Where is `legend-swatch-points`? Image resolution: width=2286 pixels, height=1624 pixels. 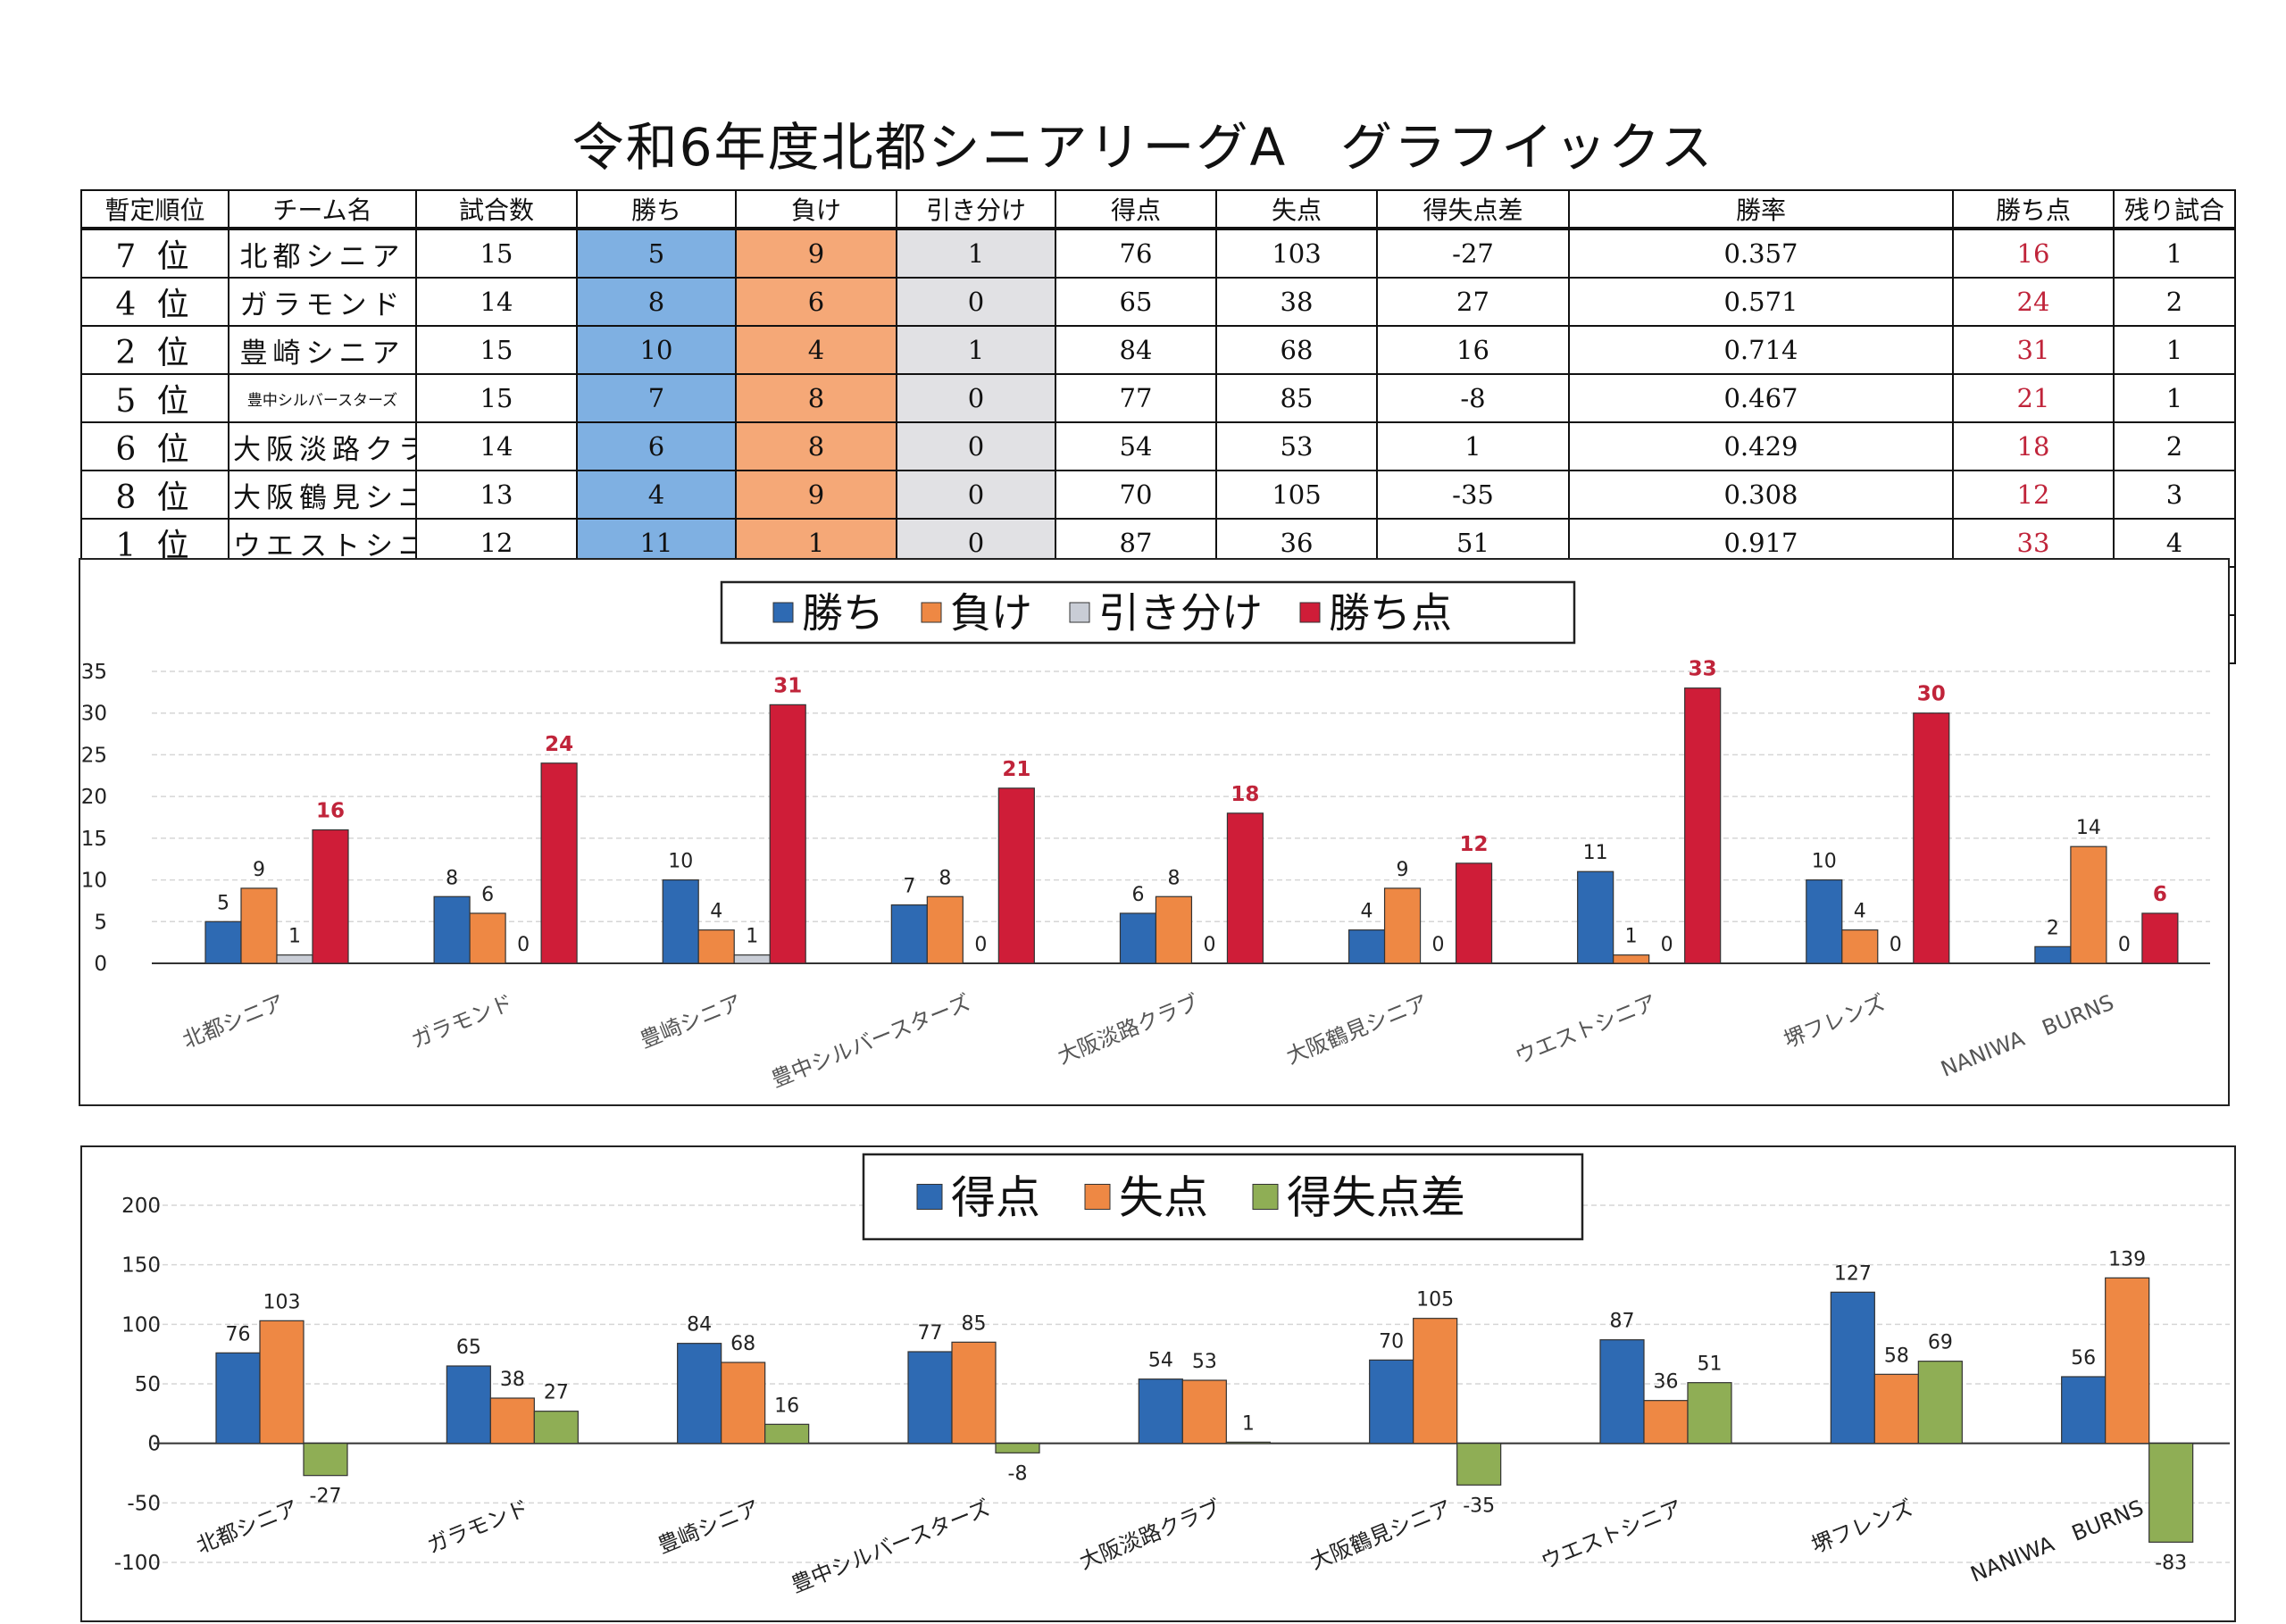 legend-swatch-points is located at coordinates (1310, 612).